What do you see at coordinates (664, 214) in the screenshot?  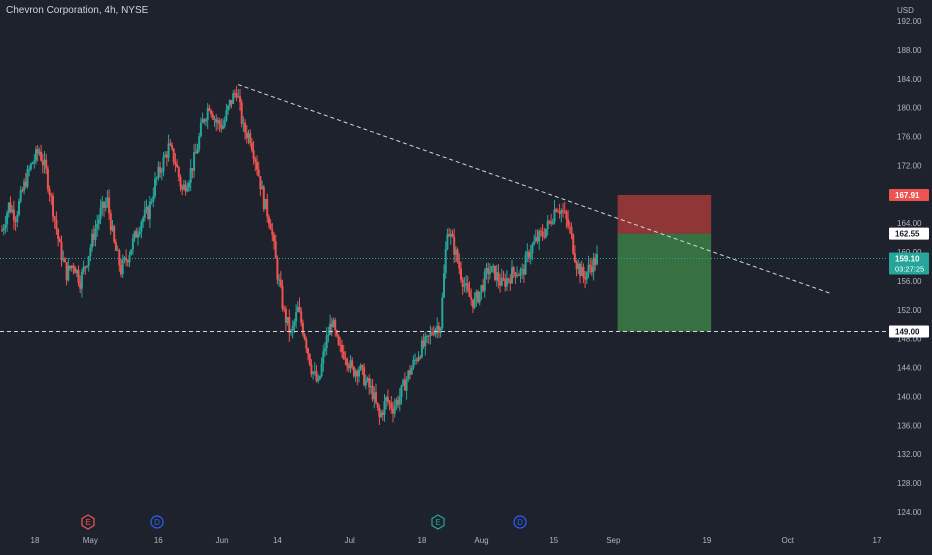 I see `stop-loss-zone` at bounding box center [664, 214].